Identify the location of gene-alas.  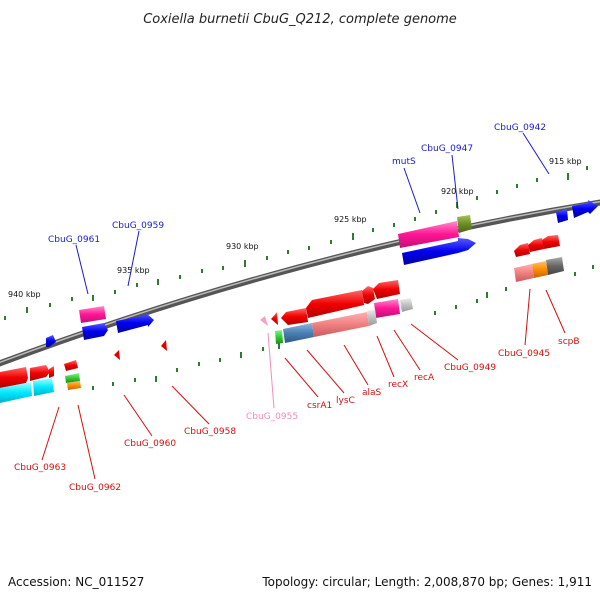
(335, 304).